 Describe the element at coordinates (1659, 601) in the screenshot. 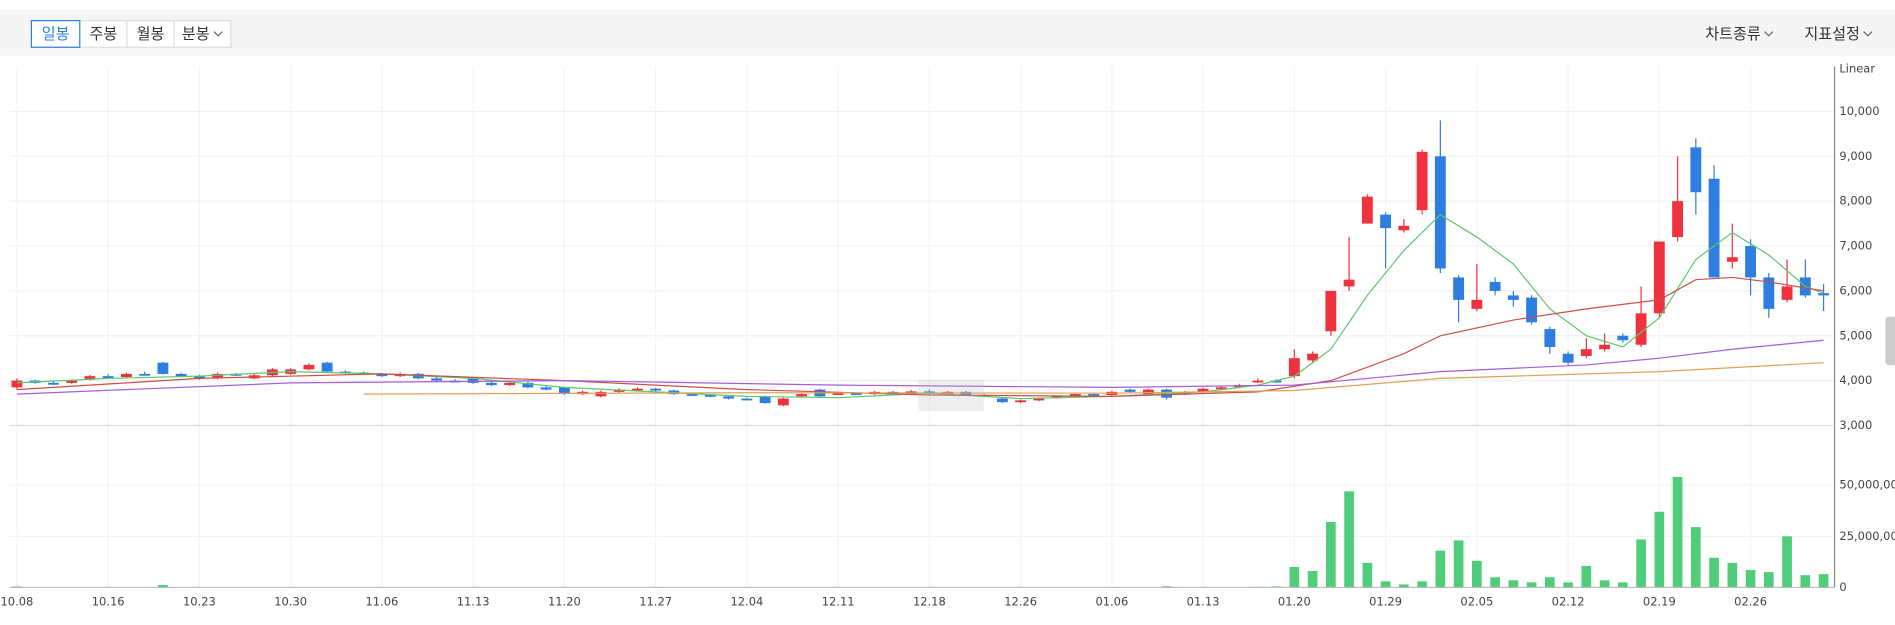

I see `x-tick-label: 02.19` at that location.